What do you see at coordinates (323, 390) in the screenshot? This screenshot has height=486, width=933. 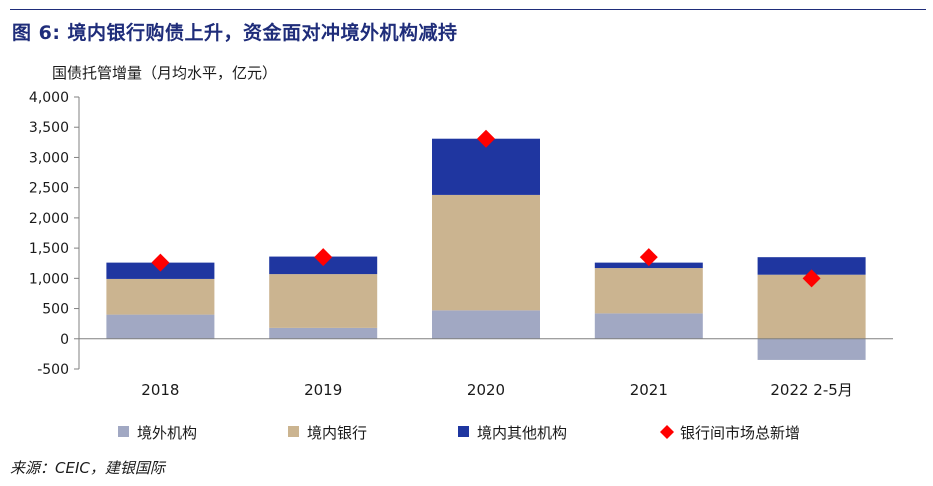 I see `x-tick-label: 2019` at bounding box center [323, 390].